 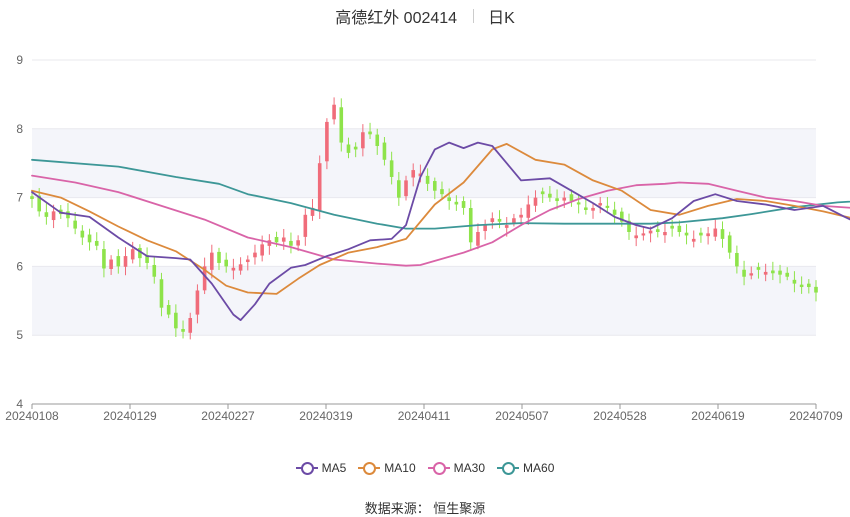 I want to click on legend-item-ma60: MA60, so click(x=525, y=468).